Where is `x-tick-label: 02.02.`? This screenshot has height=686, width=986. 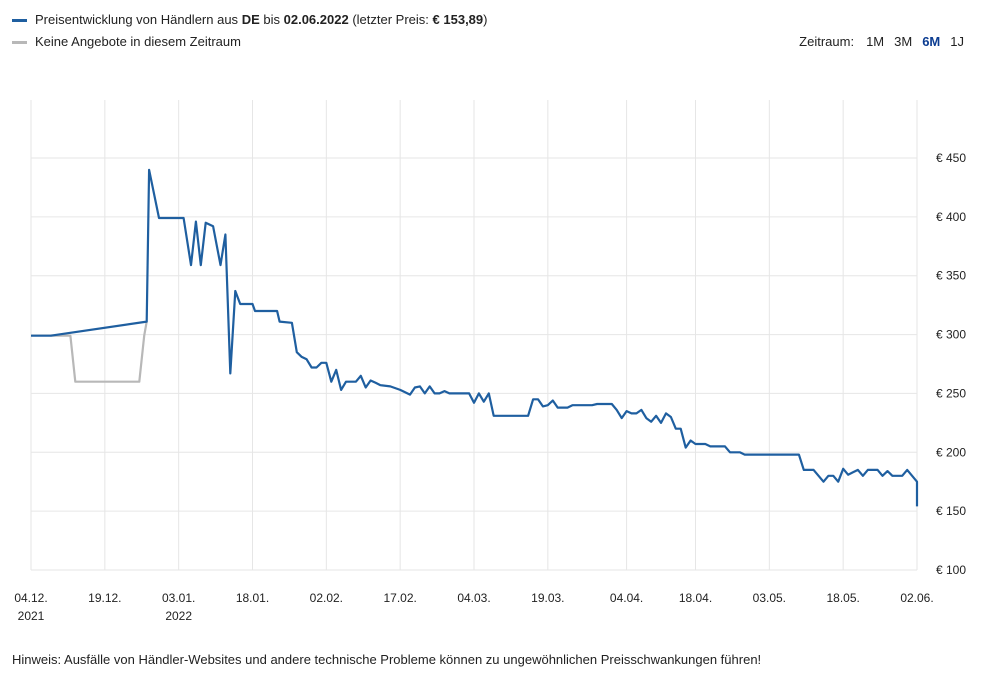
x-tick-label: 02.02. is located at coordinates (326, 598).